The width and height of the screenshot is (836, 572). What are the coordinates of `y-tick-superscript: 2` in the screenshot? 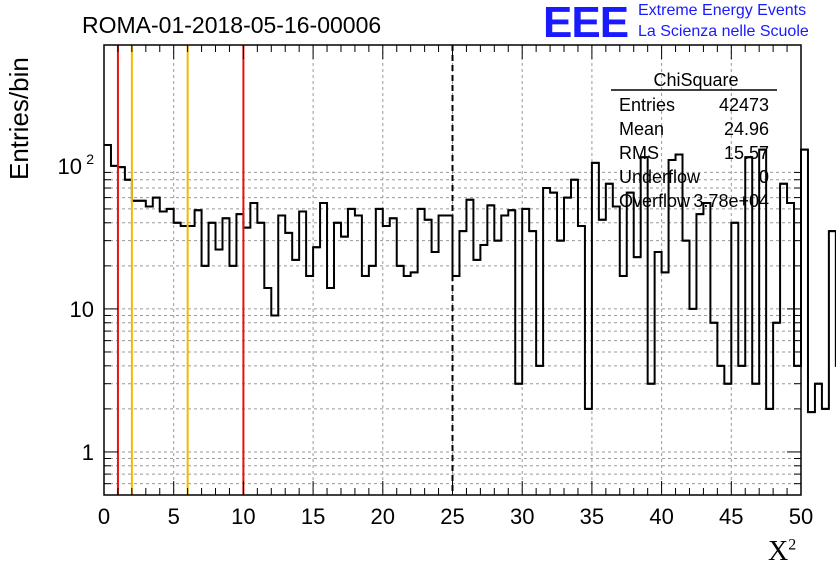 It's located at (90, 159).